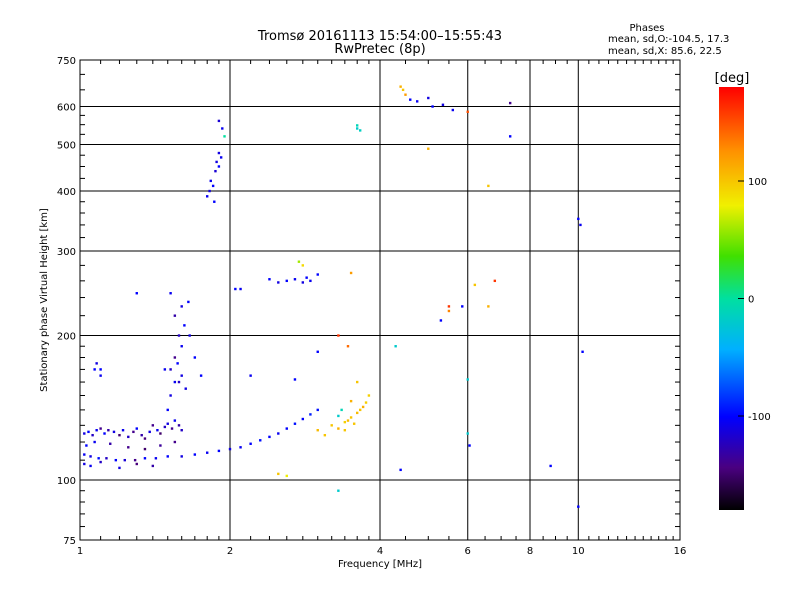 The height and width of the screenshot is (600, 800). What do you see at coordinates (578, 551) in the screenshot?
I see `x-tick-label: 10` at bounding box center [578, 551].